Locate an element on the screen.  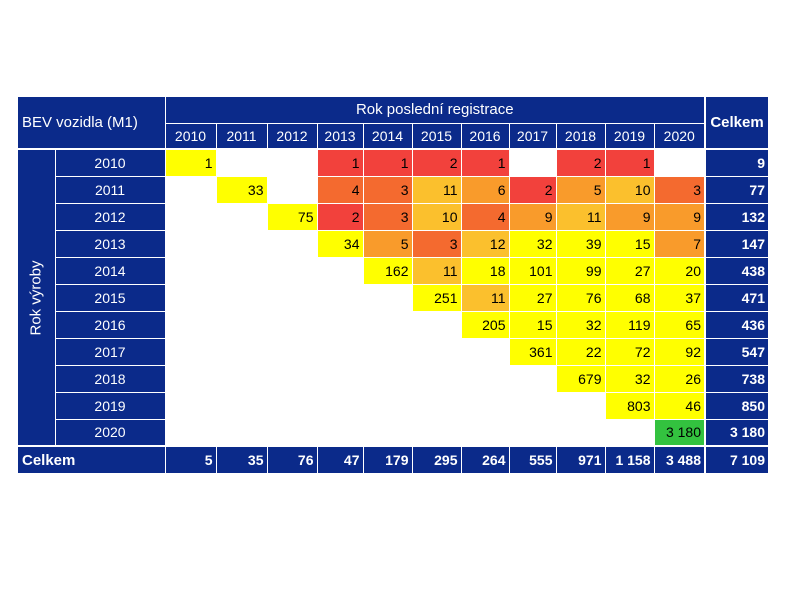
column-total-value: 47 is located at coordinates (339, 459).